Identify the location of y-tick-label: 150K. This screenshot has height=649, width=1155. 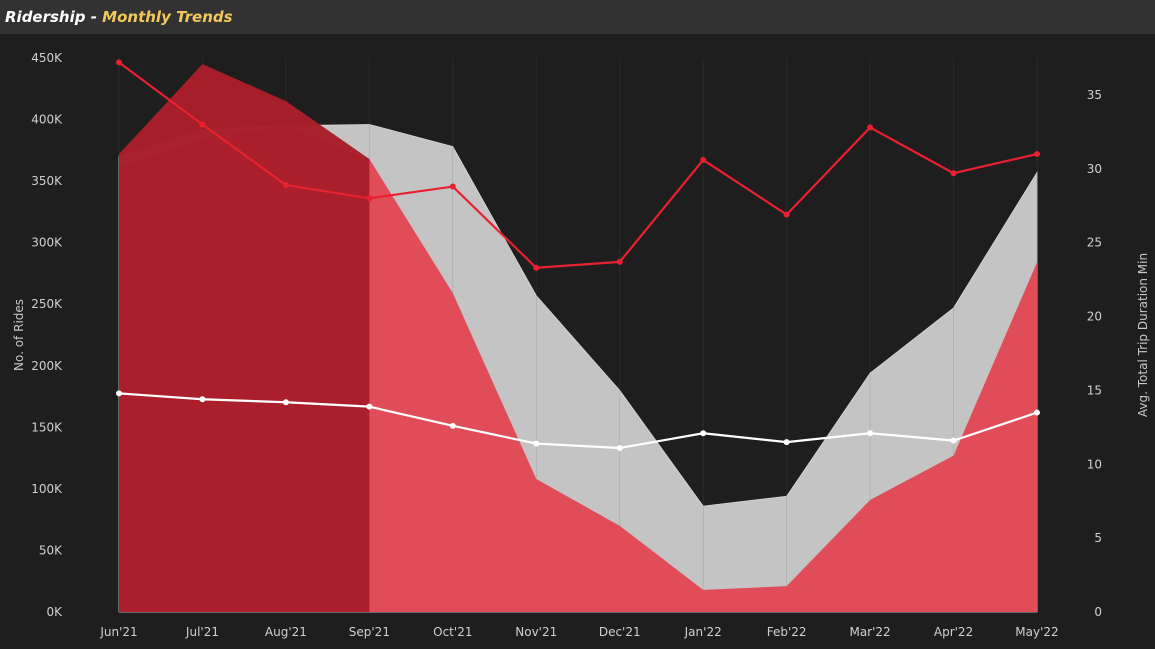
(47, 427).